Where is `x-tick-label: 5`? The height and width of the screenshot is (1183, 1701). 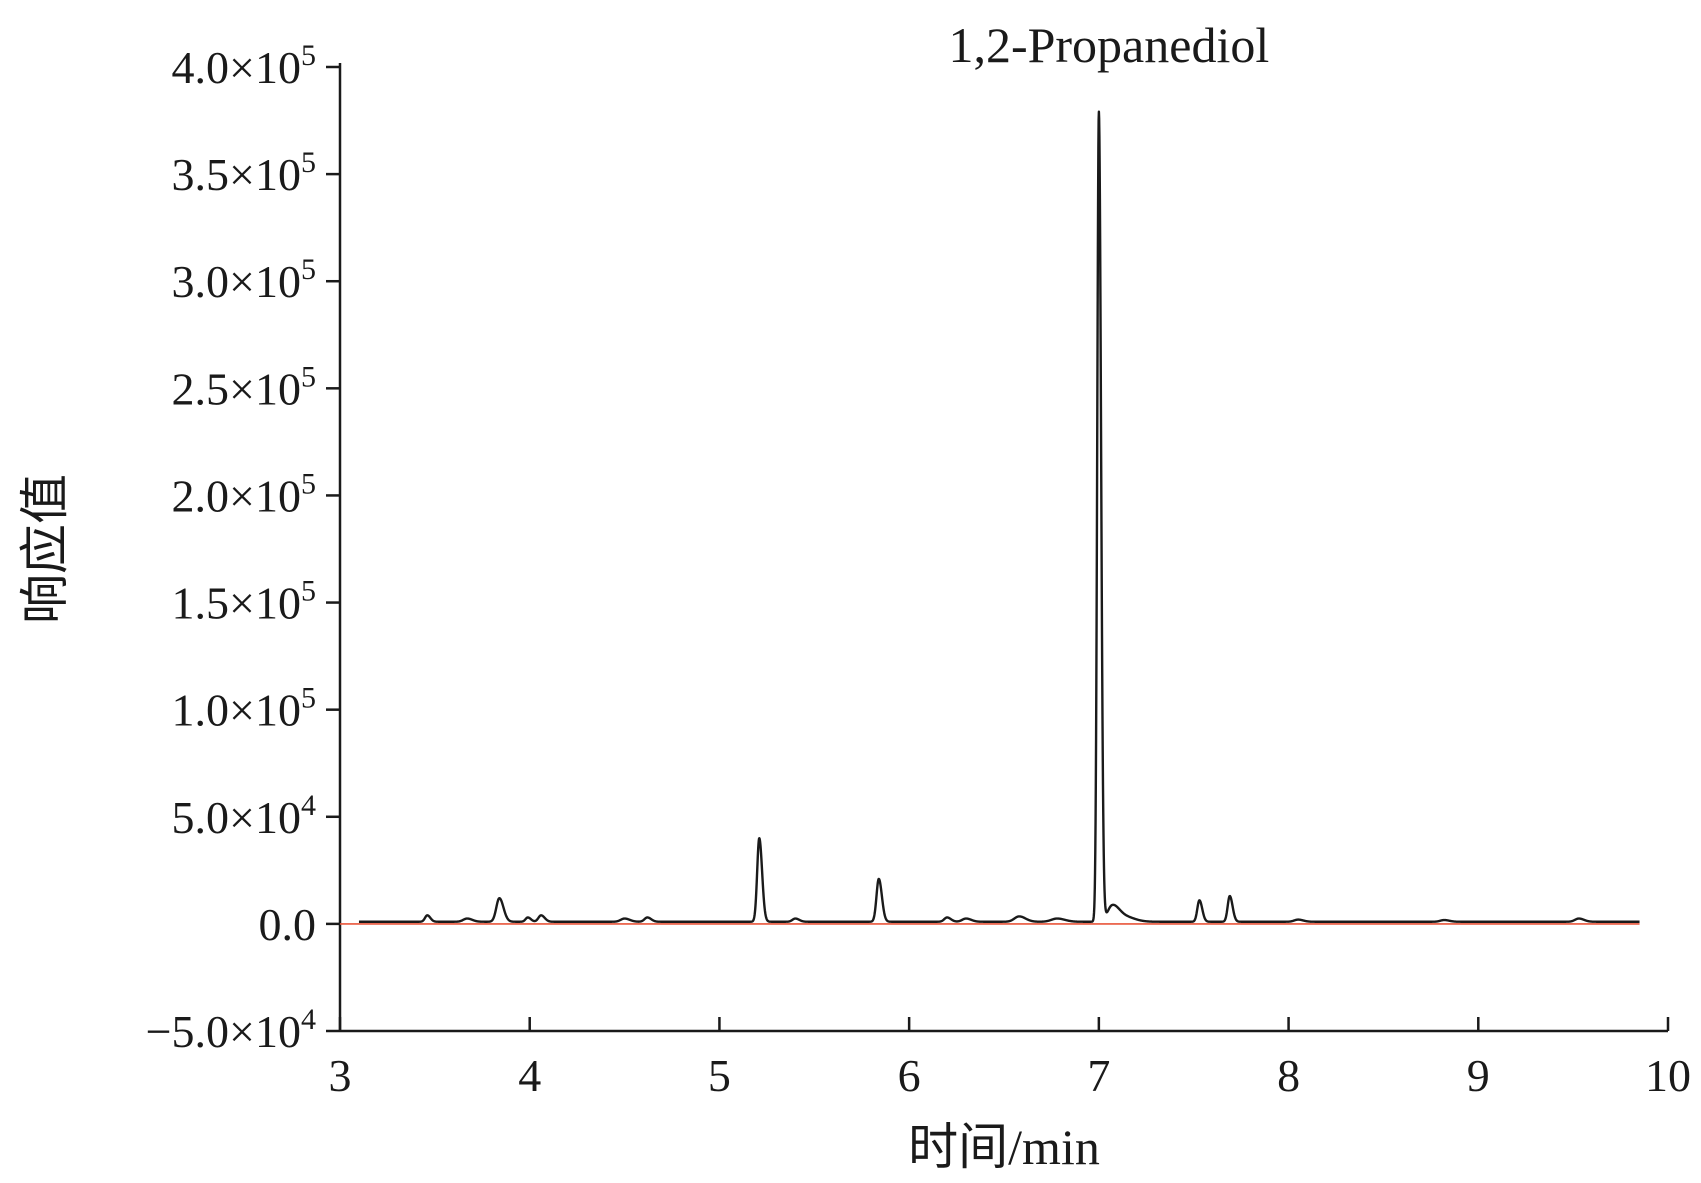
x-tick-label: 5 is located at coordinates (719, 1075).